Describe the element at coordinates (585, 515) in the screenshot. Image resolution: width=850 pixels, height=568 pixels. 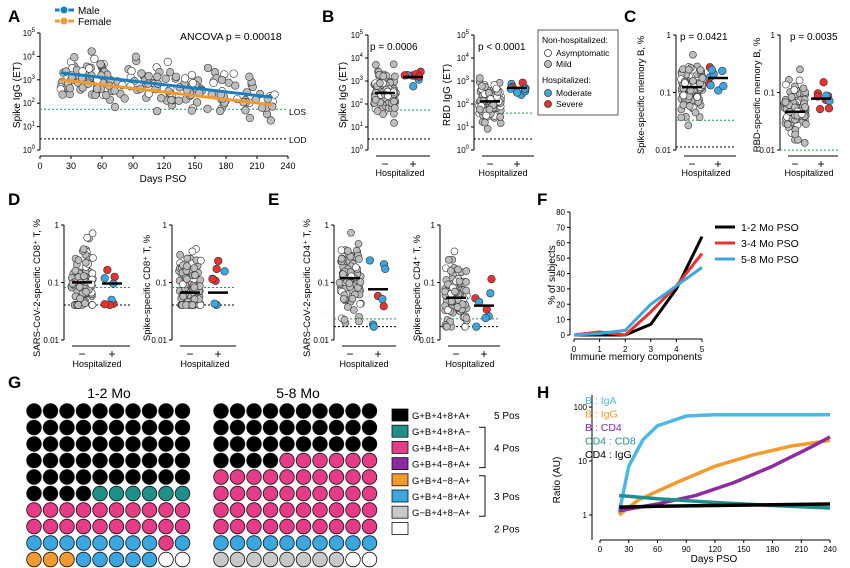
I see `panel-h-y-tick-label: 1` at that location.